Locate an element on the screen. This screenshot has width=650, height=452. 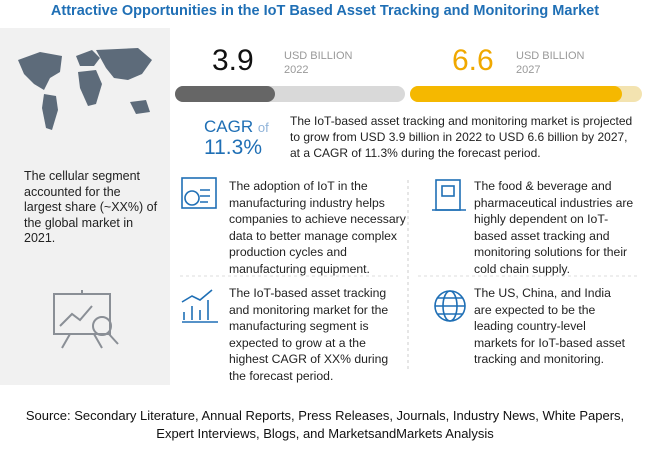
text-line: 2021. is located at coordinates (40, 238).